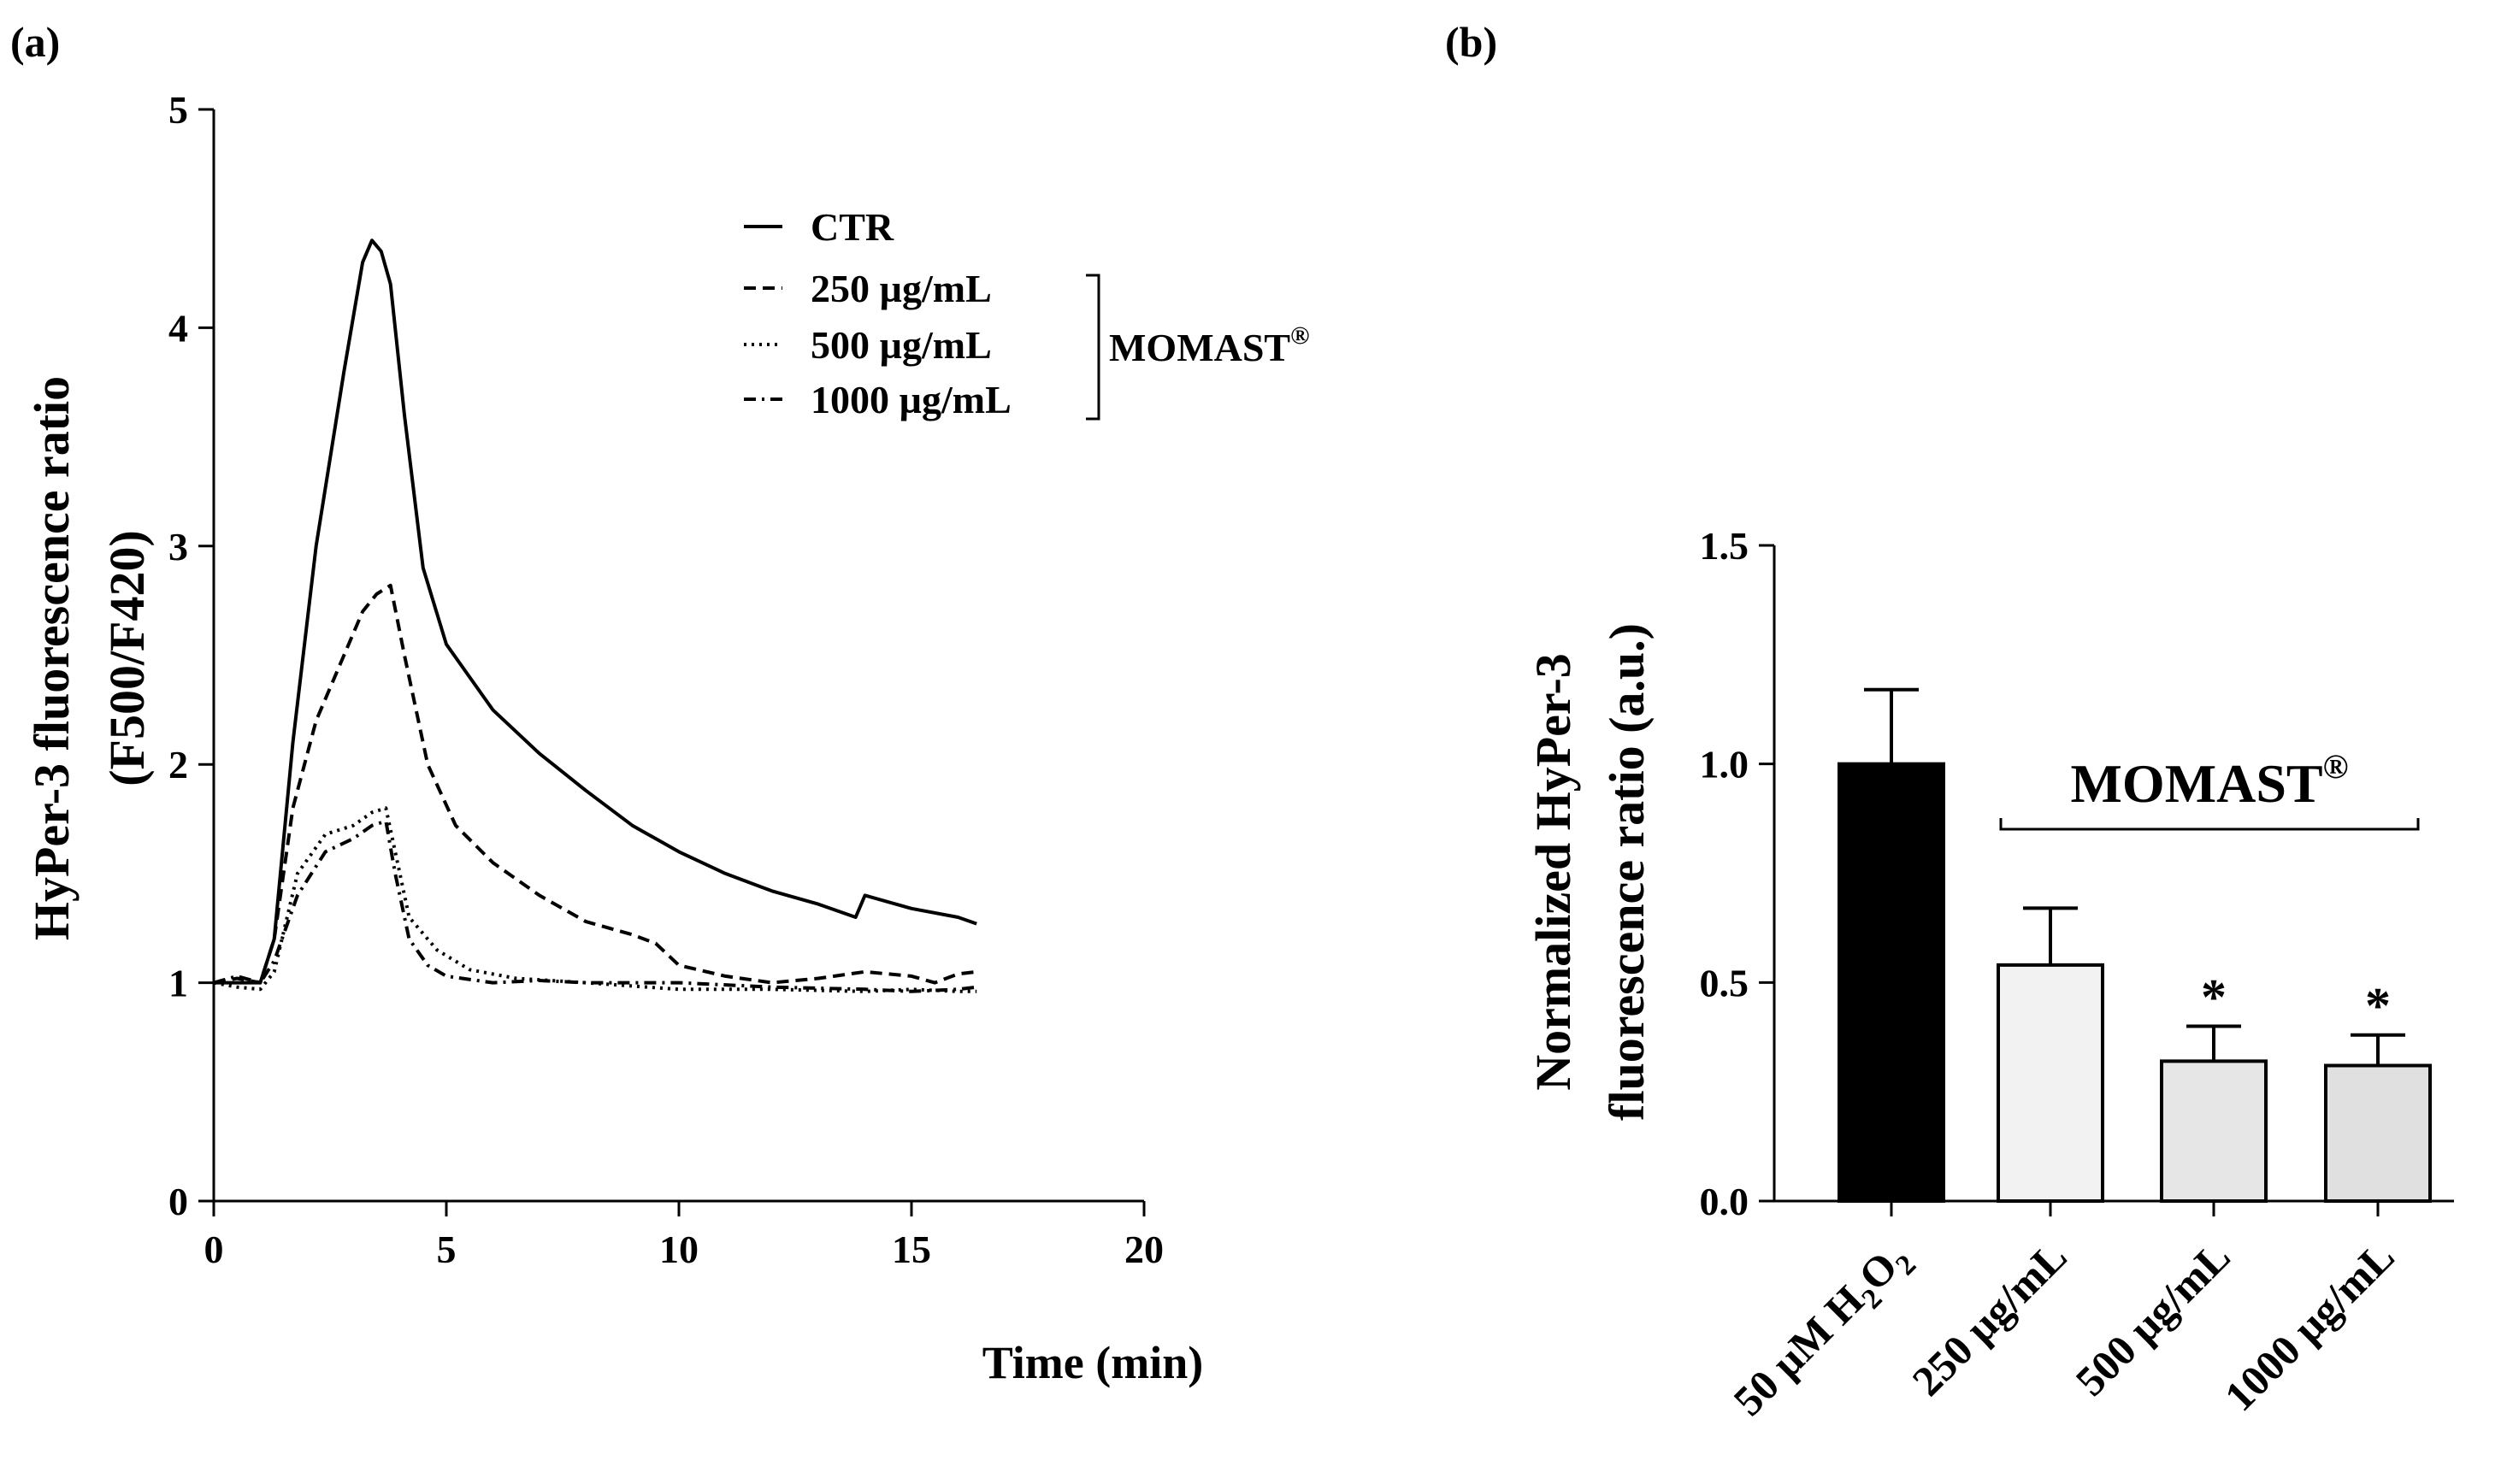  I want to click on category-label-text: 1000 µg/mL, so click(2309, 1326).